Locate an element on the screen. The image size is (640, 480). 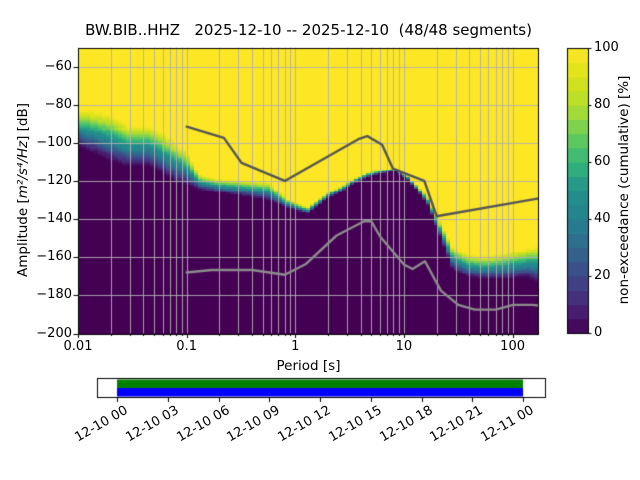
y-tick-label: −60 is located at coordinates (58, 66).